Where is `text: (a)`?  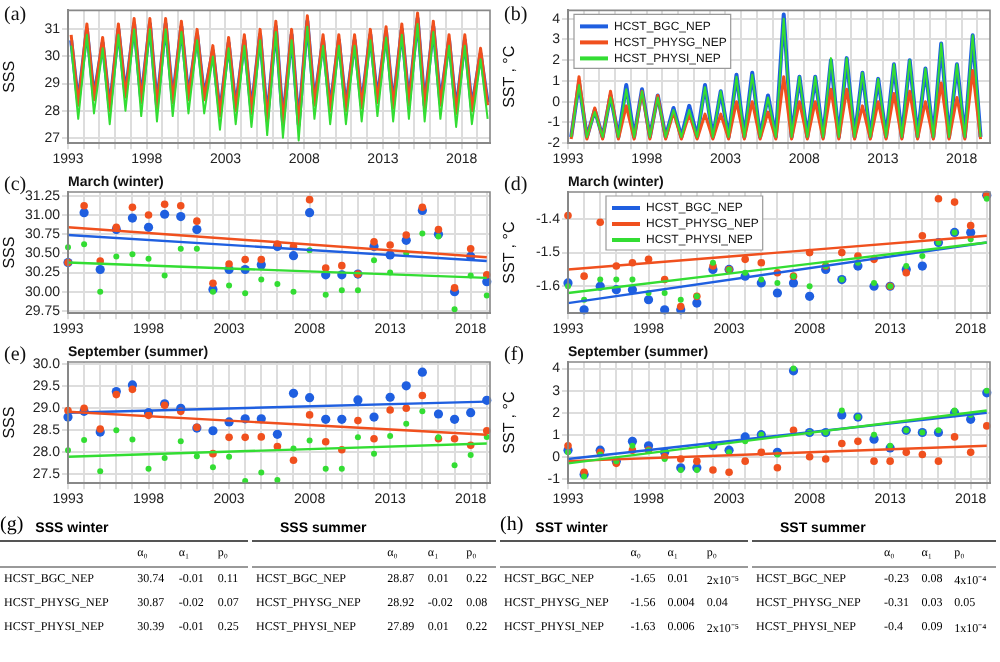 text: (a) is located at coordinates (15, 15).